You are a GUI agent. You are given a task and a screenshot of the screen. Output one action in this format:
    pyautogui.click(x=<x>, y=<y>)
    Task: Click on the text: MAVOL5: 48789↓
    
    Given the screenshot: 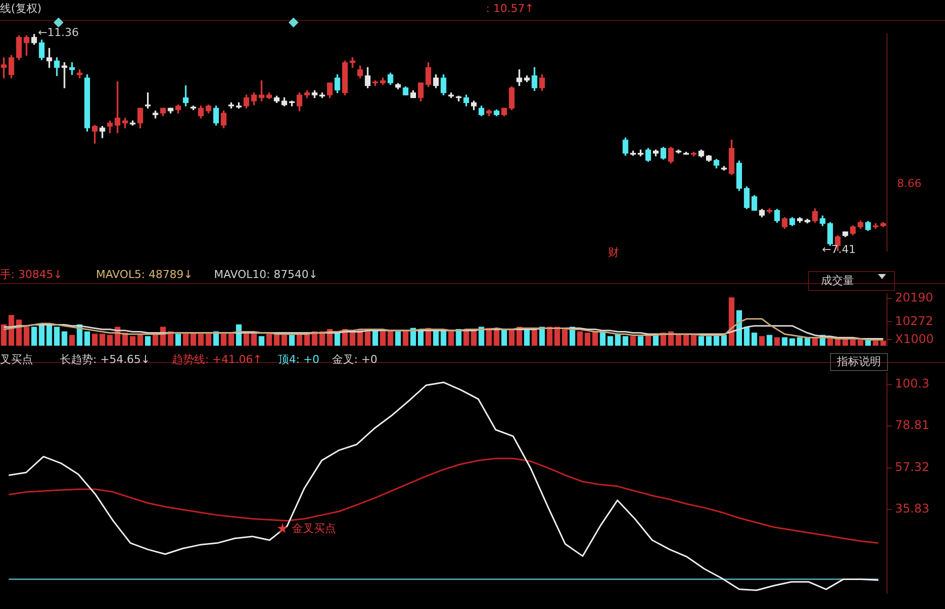 What is the action you would take?
    pyautogui.click(x=144, y=275)
    